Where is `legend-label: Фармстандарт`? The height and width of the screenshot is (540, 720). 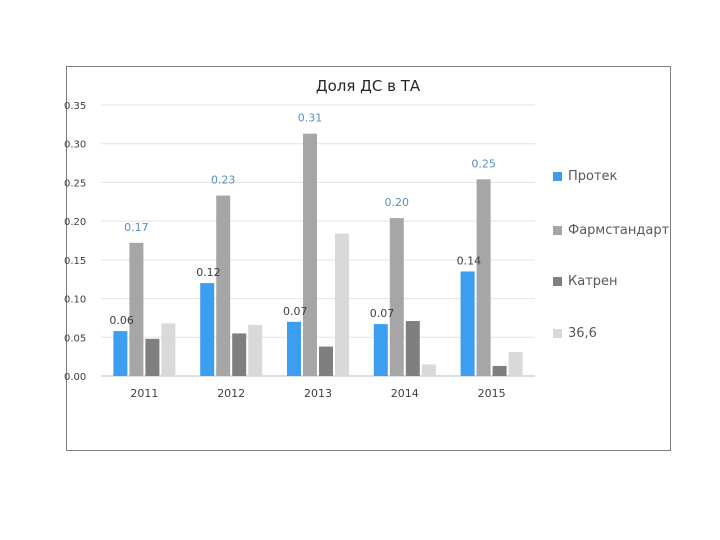
legend-label: Фармстандарт is located at coordinates (619, 230).